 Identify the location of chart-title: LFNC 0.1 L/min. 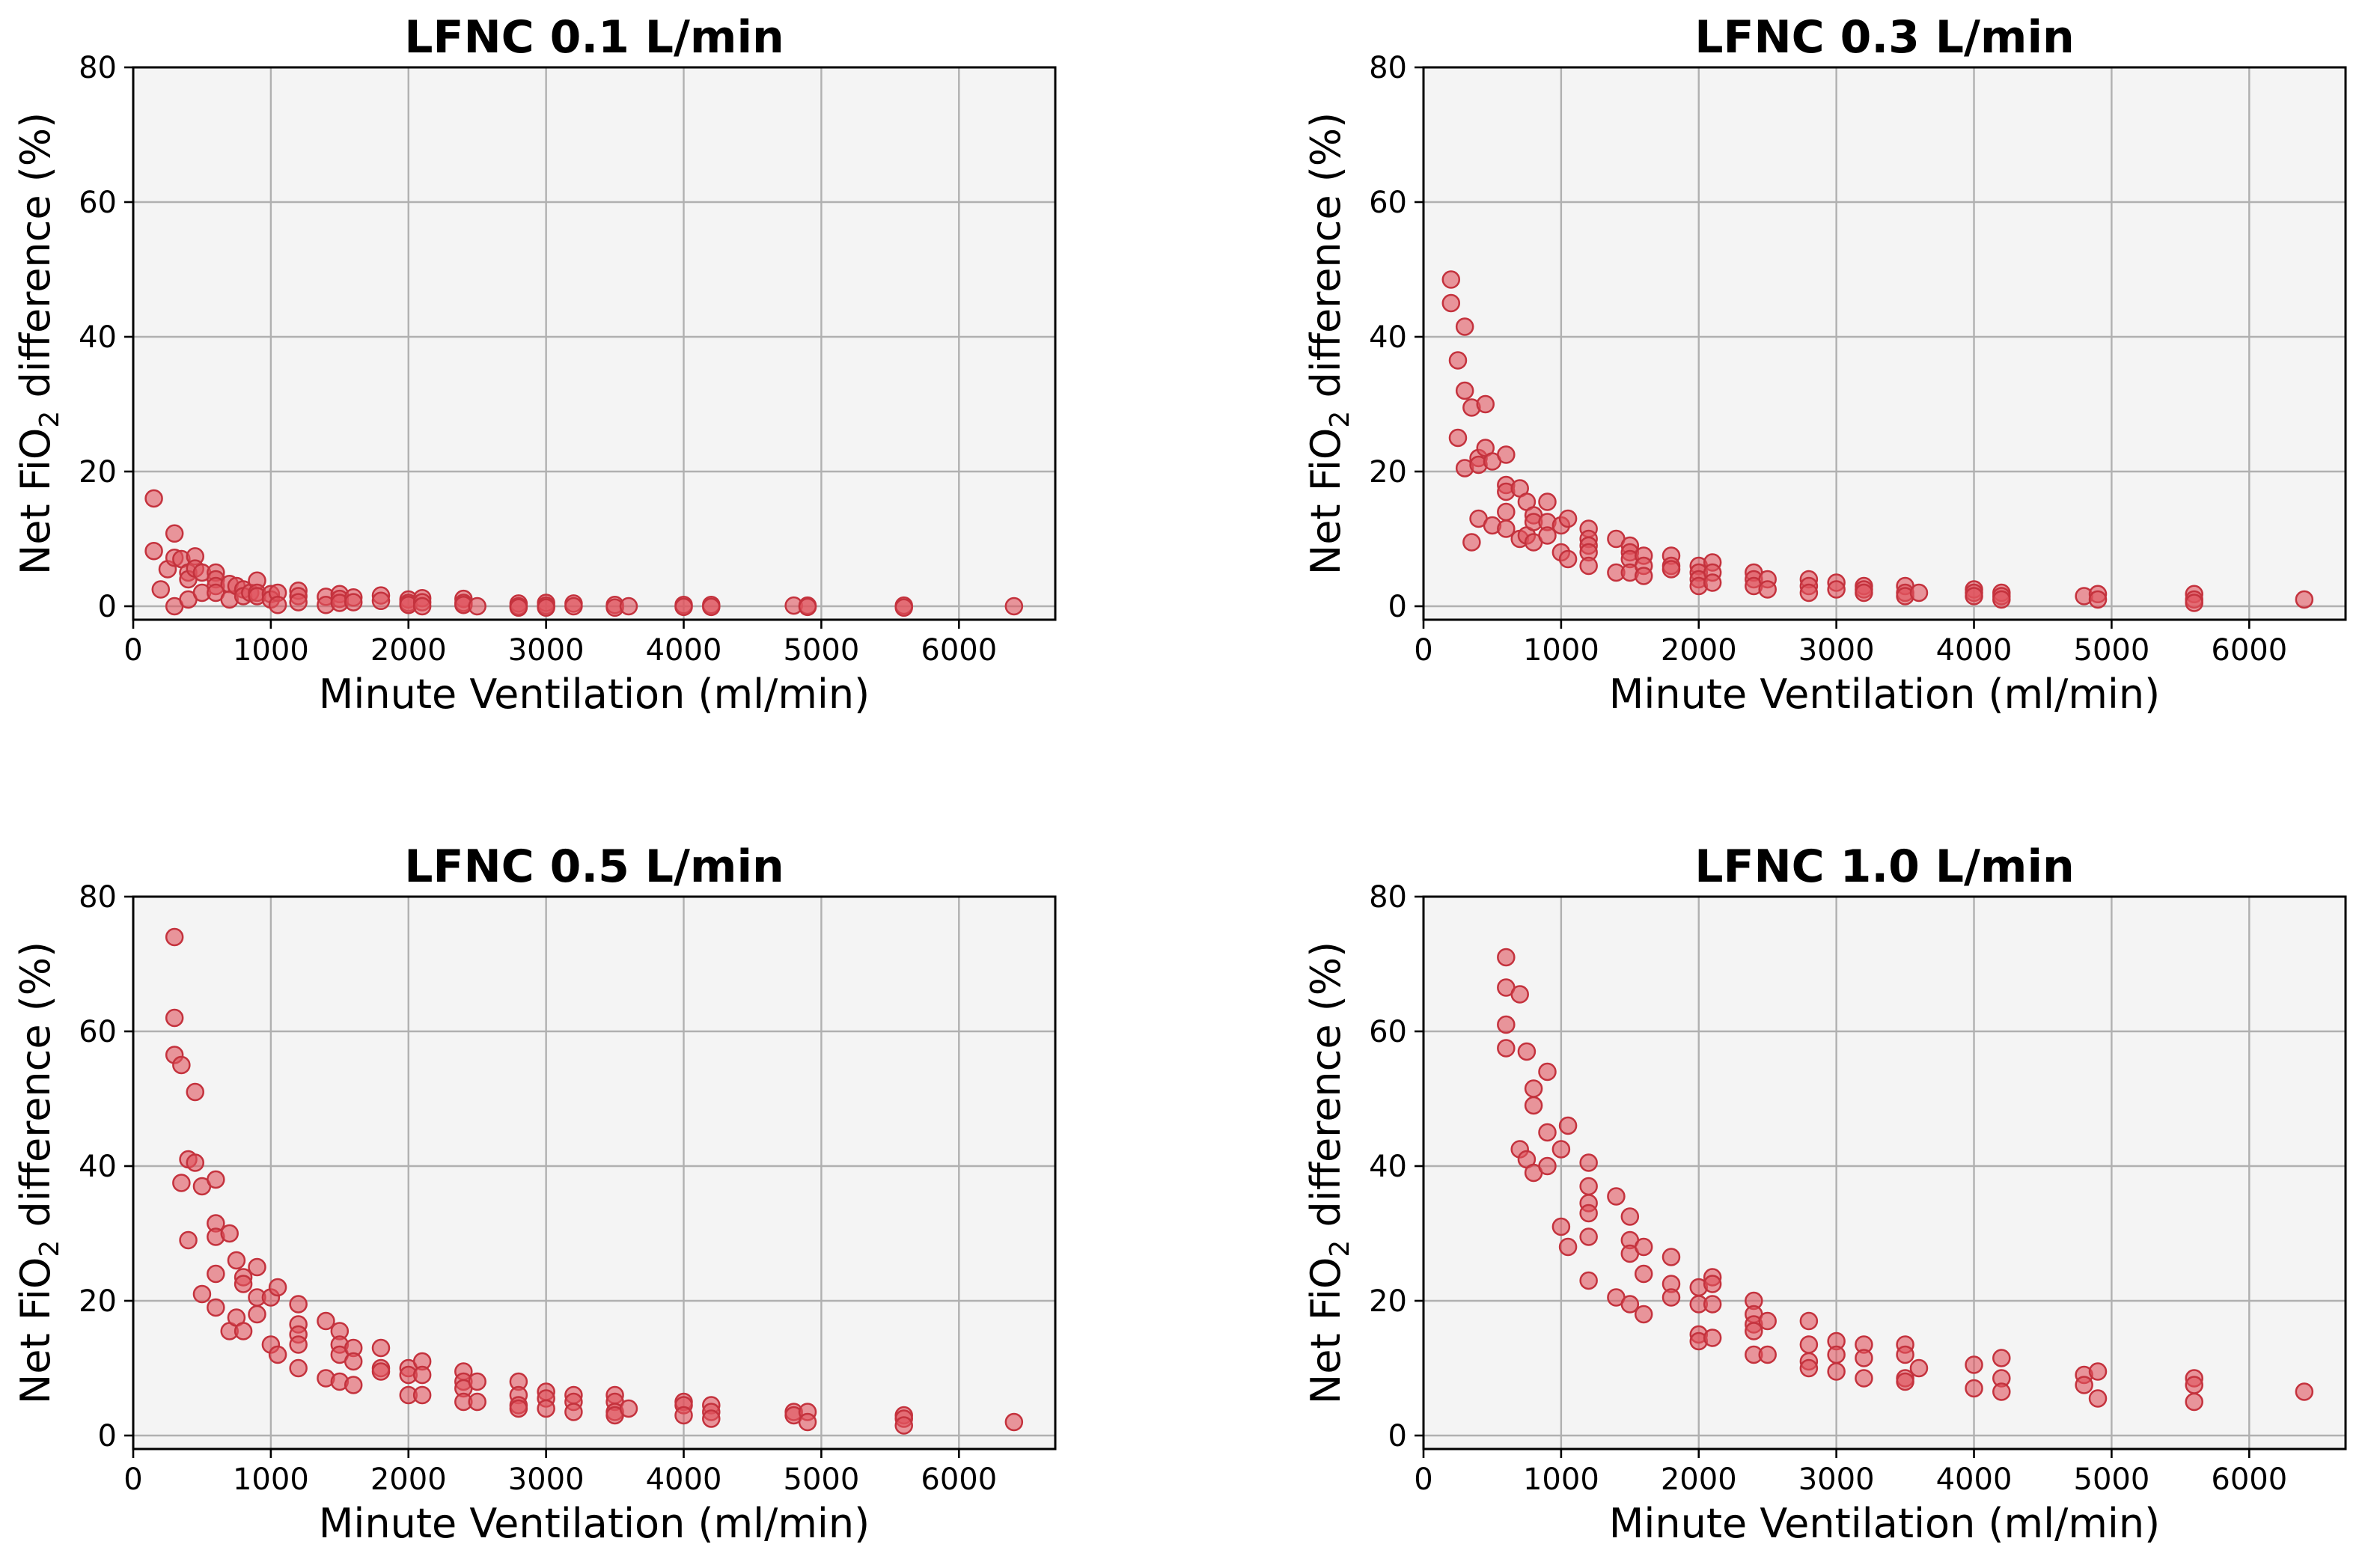
(594, 37).